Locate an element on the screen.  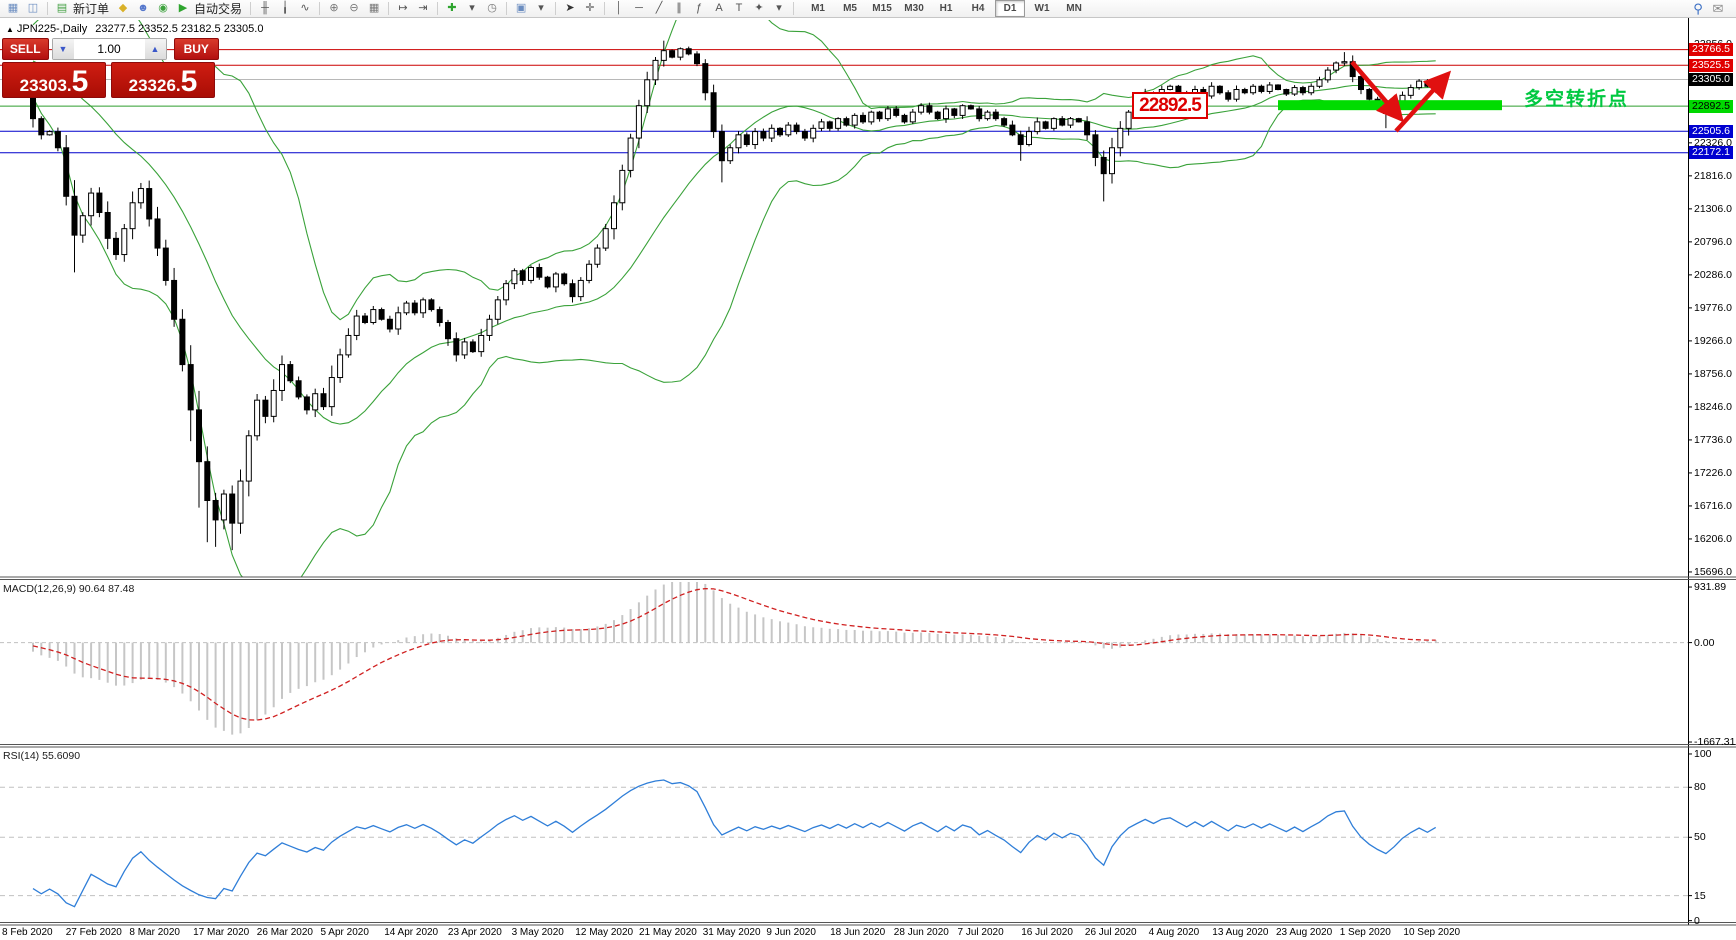
label-icon: T is located at coordinates (739, 8).